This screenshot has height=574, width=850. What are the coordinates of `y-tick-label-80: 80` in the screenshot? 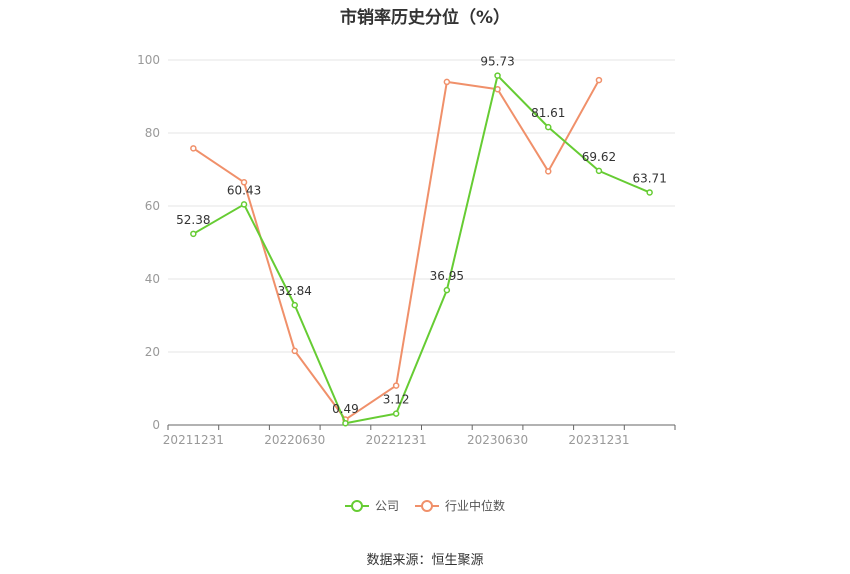 It's located at (152, 133).